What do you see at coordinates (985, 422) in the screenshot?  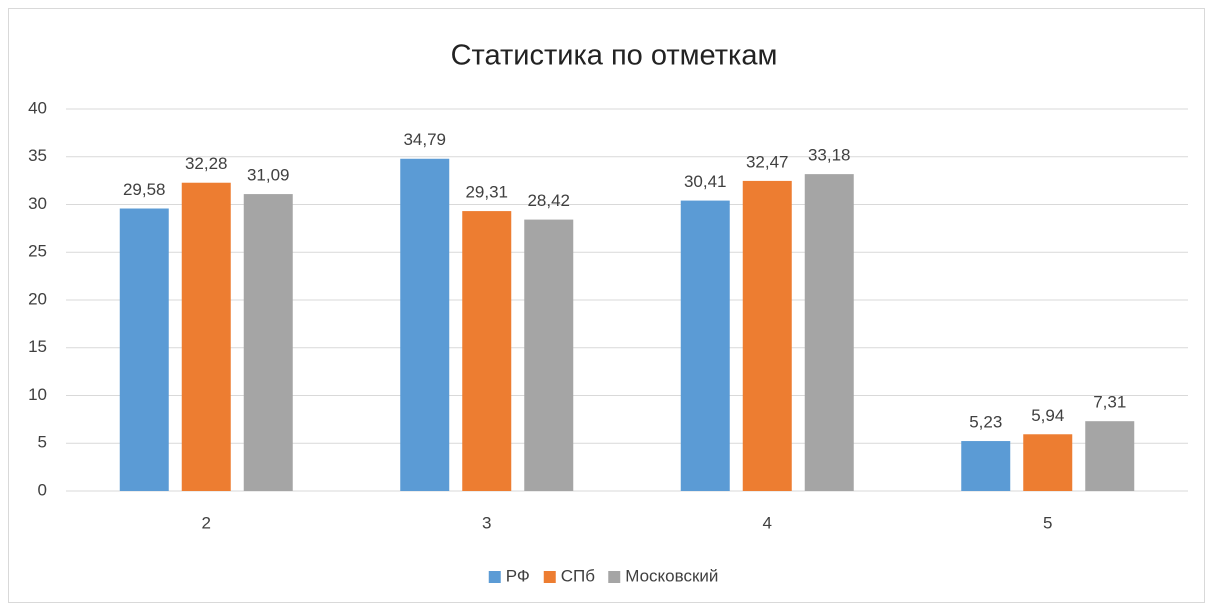 I see `data-label: 5,23` at bounding box center [985, 422].